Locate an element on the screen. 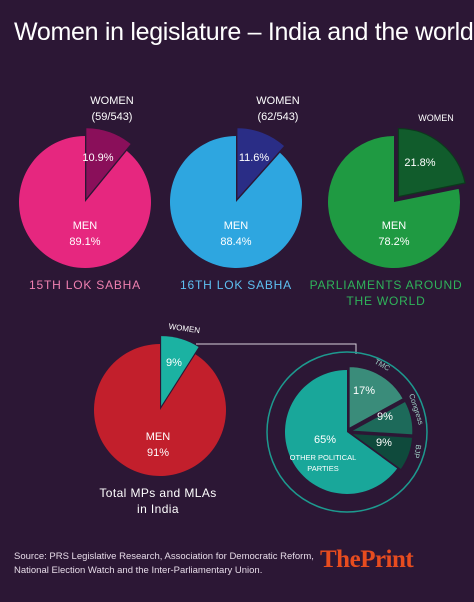  chart-title: THE WORLD is located at coordinates (385, 301).